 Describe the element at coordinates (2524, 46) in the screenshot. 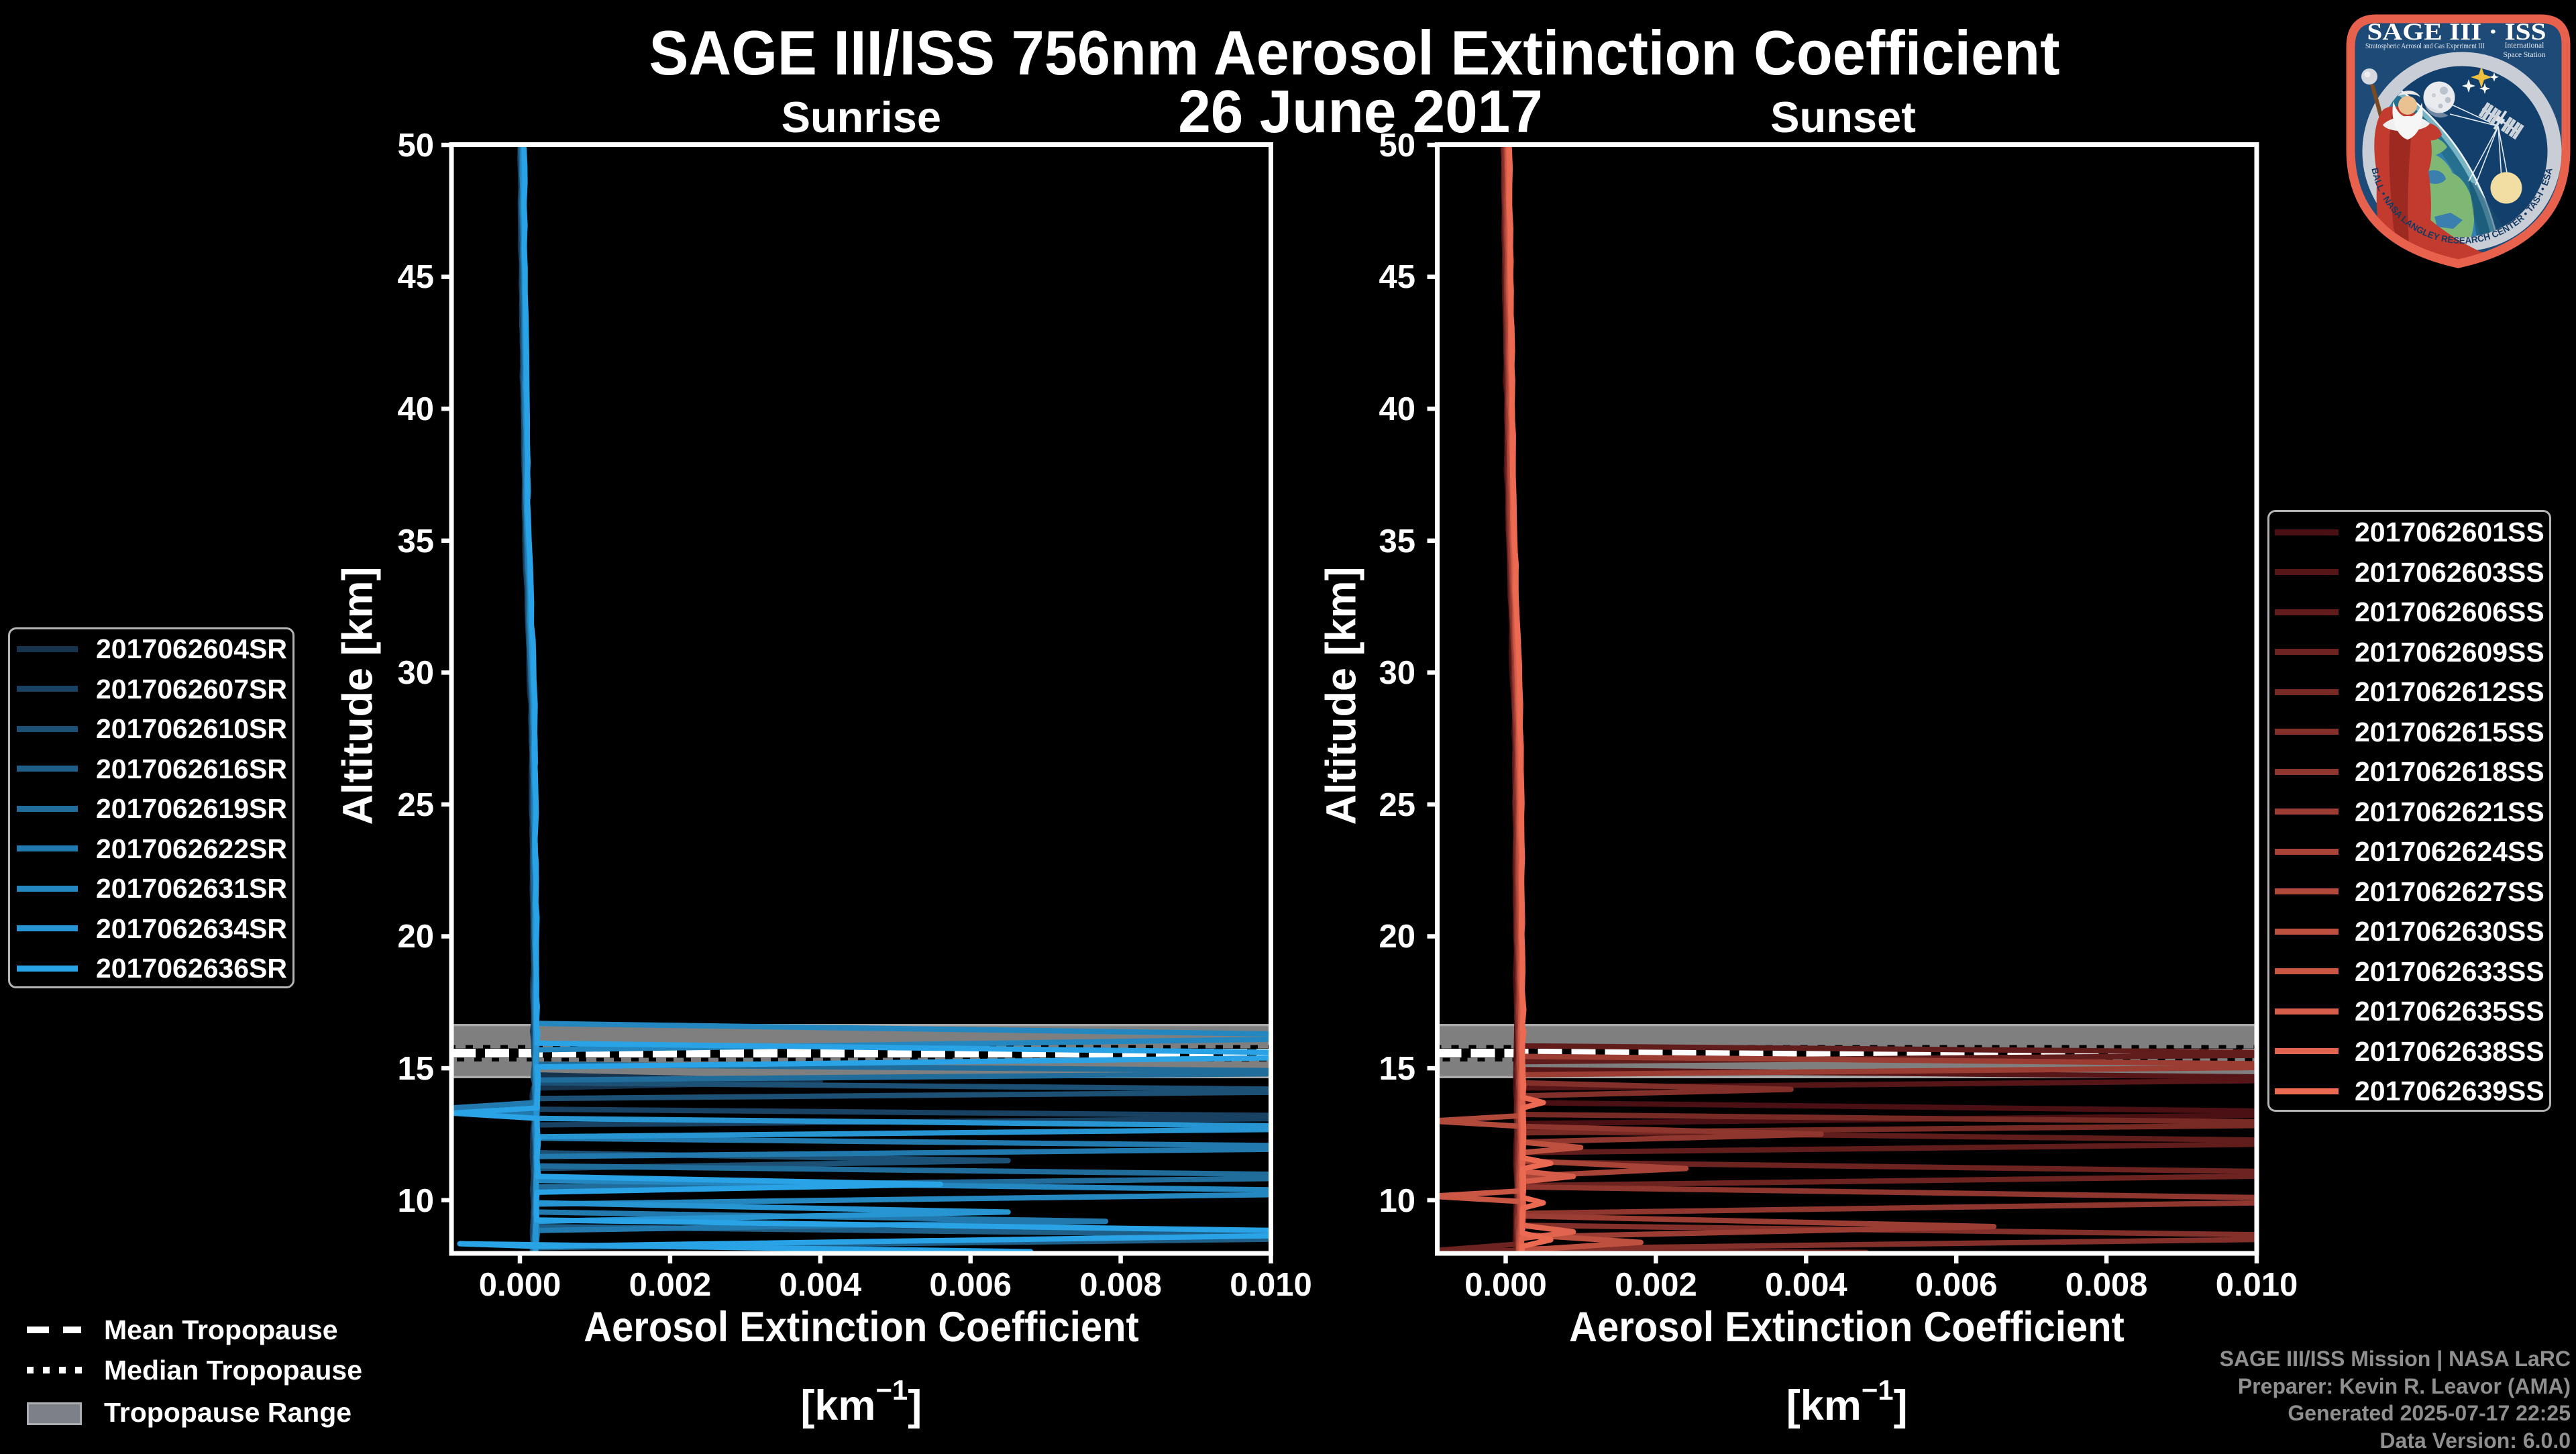

I see `svg-text: International` at that location.